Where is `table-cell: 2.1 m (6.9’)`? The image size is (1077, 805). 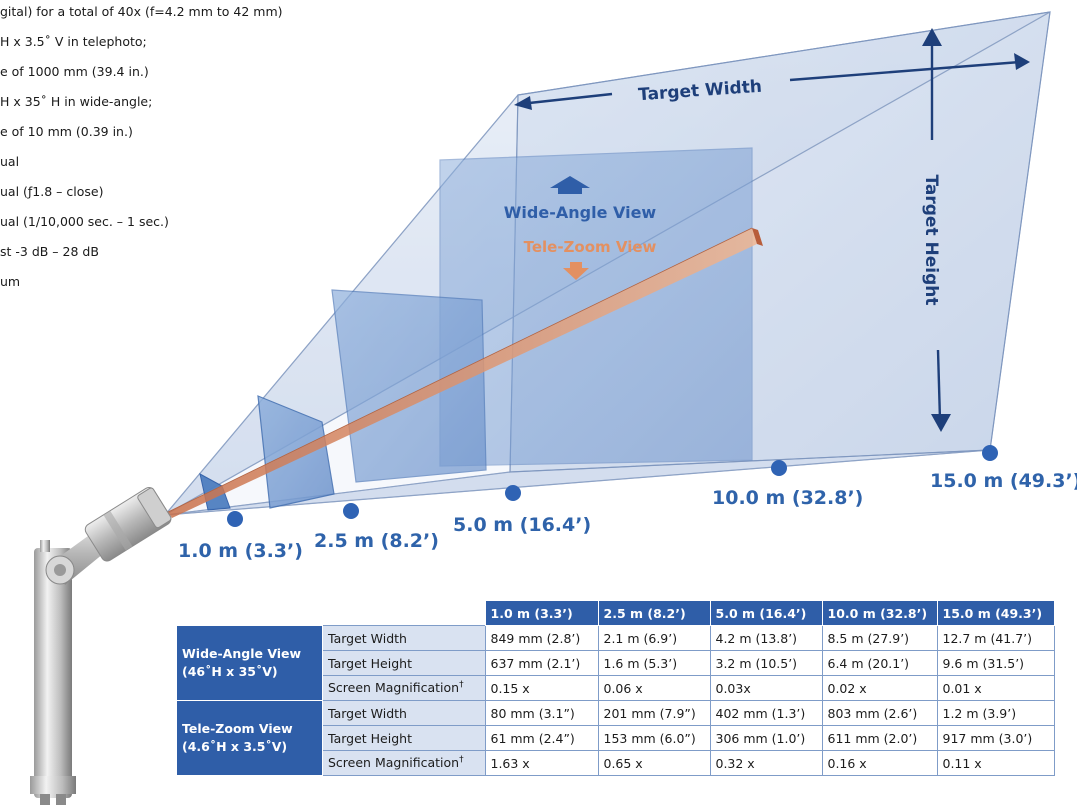 table-cell: 2.1 m (6.9’) is located at coordinates (654, 638).